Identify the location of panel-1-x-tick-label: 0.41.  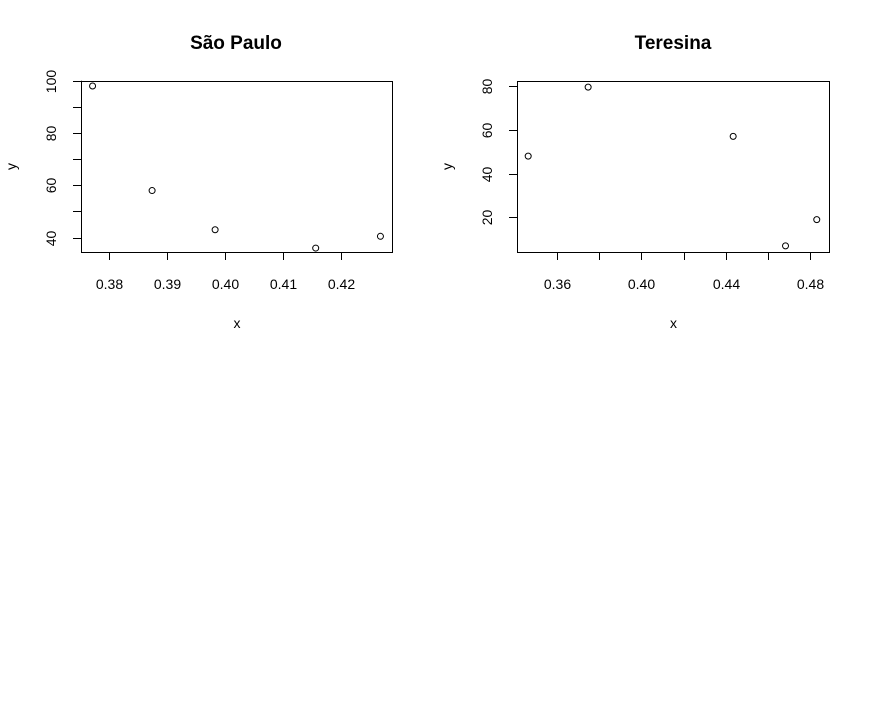
(283, 284).